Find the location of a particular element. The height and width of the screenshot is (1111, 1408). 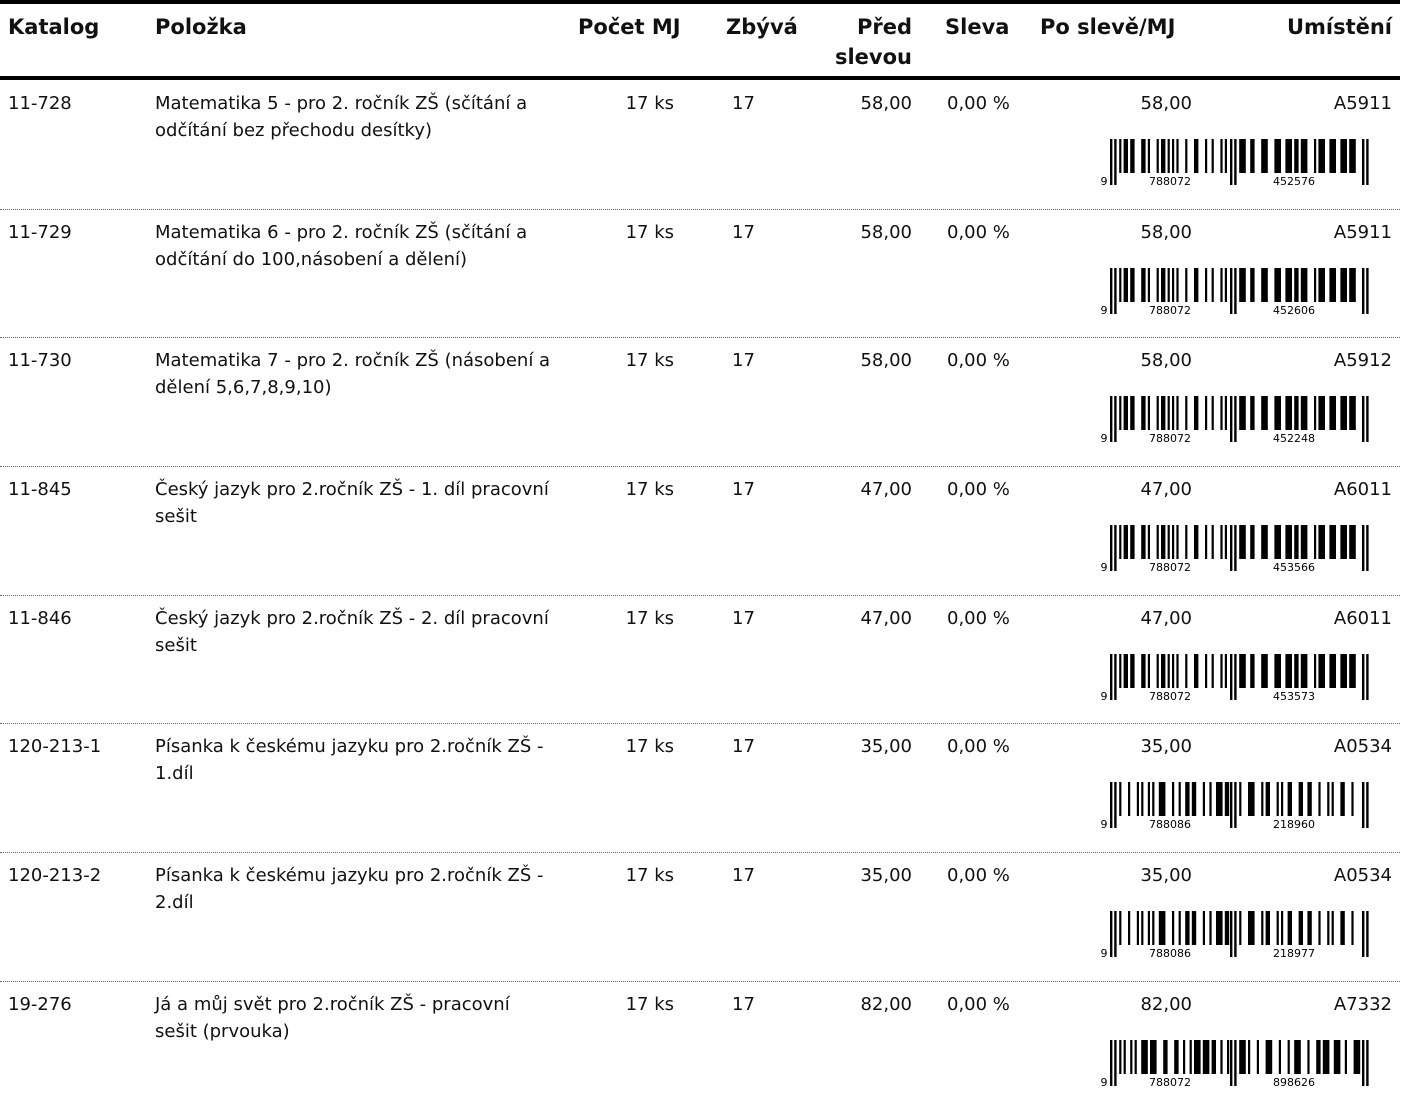

barcode-digits: 453573 is located at coordinates (1294, 696).